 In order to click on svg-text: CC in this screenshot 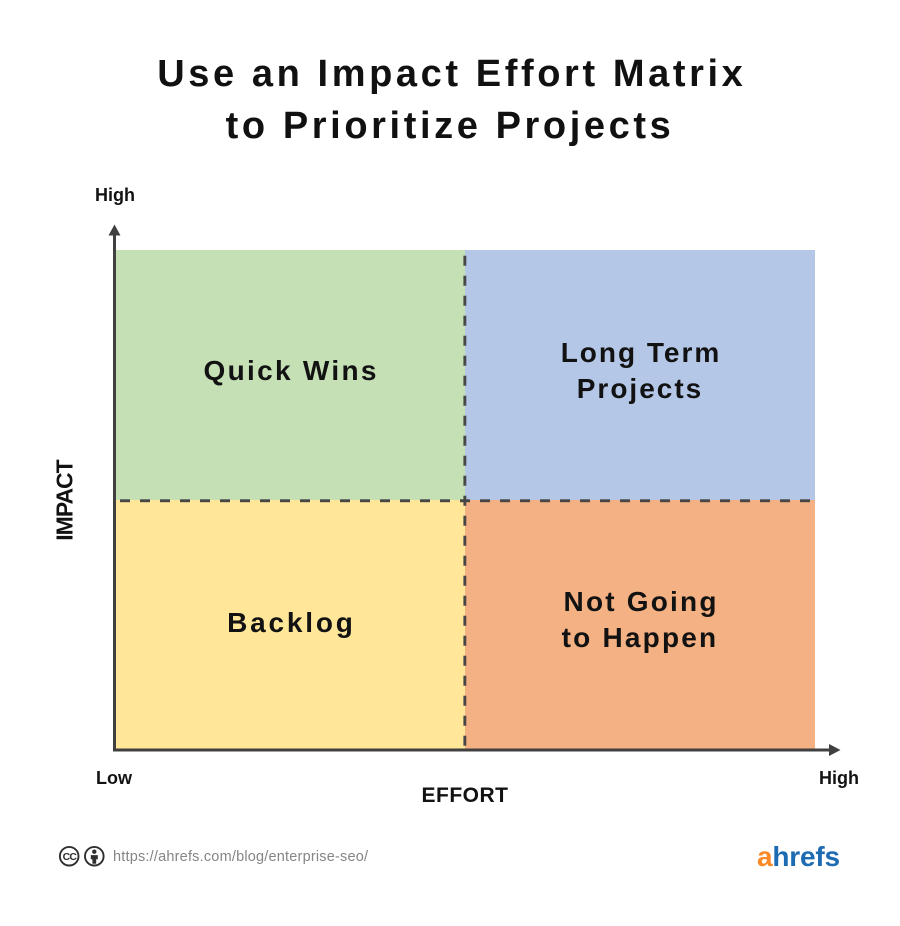, I will do `click(70, 857)`.